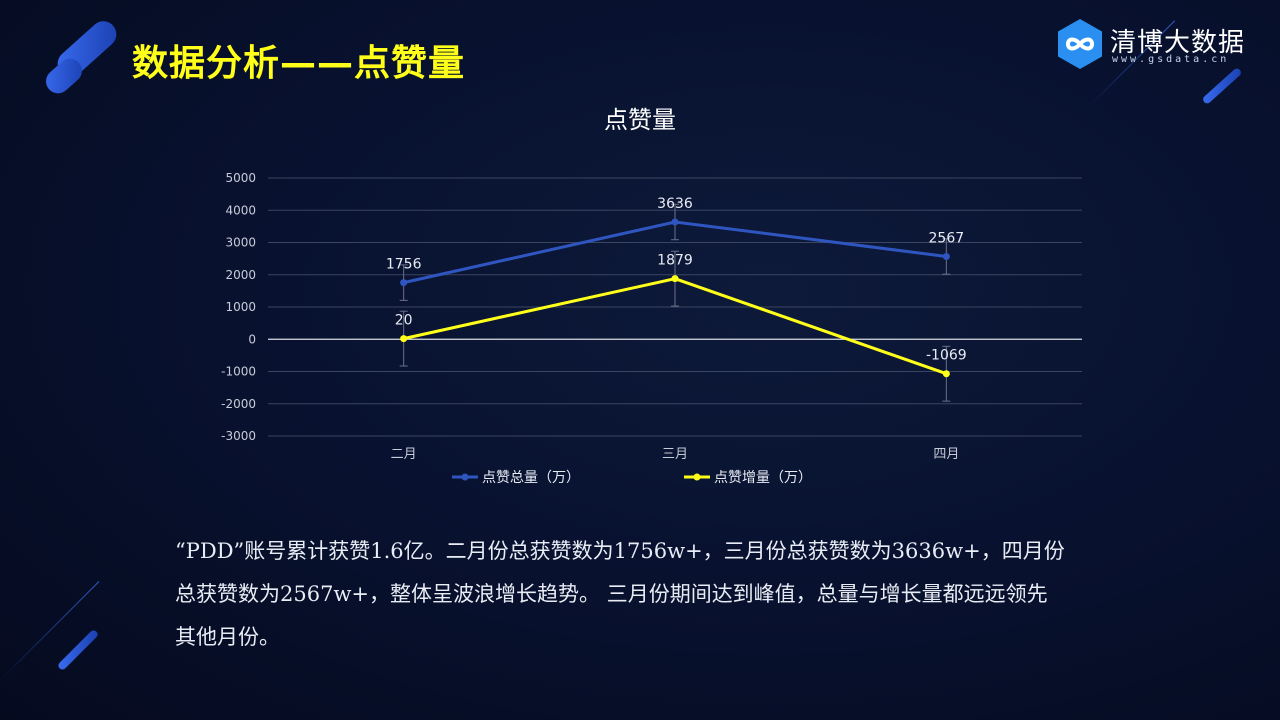 The image size is (1280, 720). What do you see at coordinates (640, 120) in the screenshot?
I see `chart-title: 点赞量` at bounding box center [640, 120].